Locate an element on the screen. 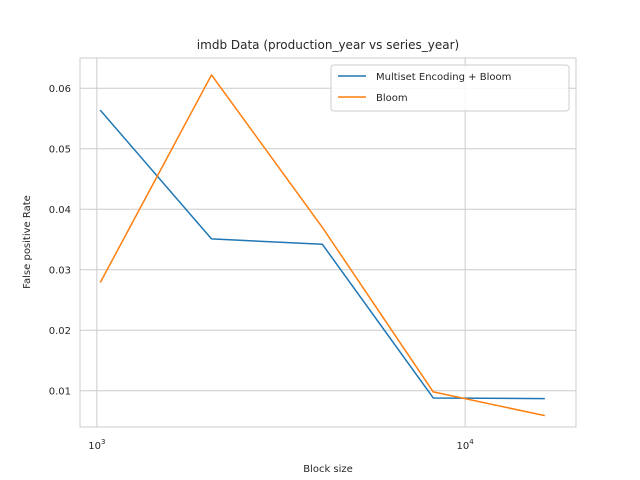 The width and height of the screenshot is (640, 480). y-tick-label: 0.02 is located at coordinates (60, 331).